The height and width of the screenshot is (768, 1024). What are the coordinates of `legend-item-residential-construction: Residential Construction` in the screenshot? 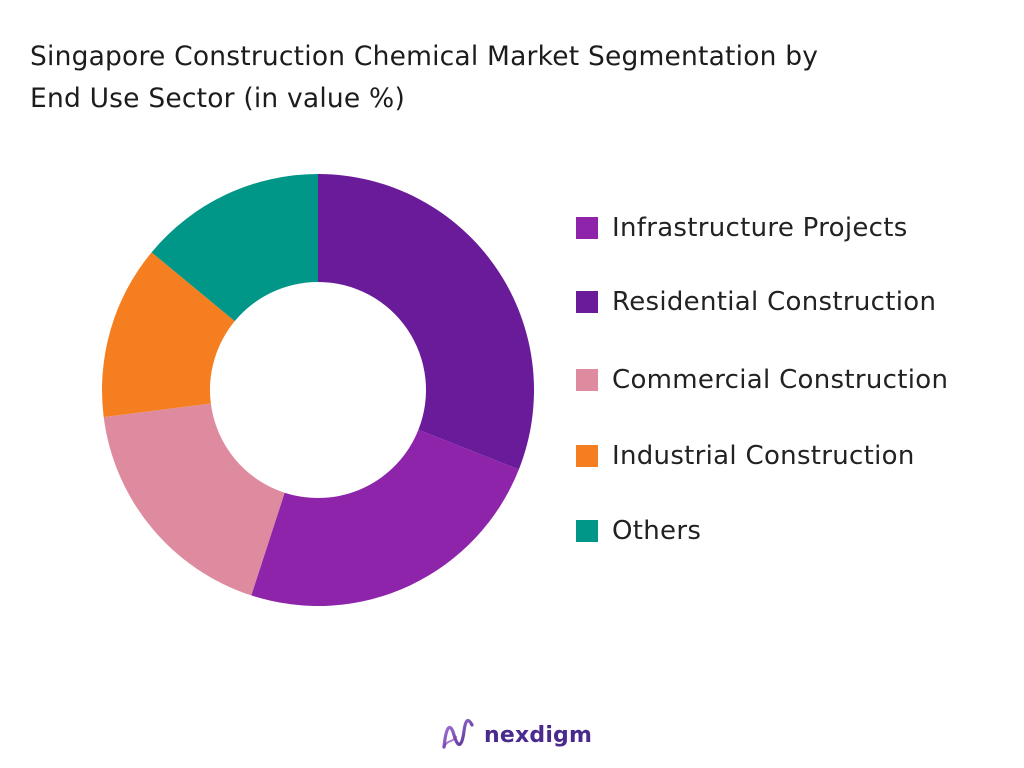 It's located at (756, 302).